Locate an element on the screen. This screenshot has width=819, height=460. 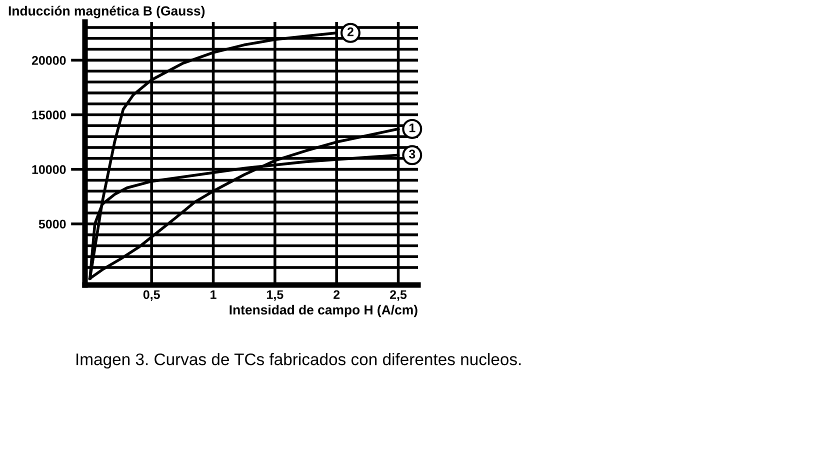
x-axis-title: Intensidad de campo H (A/cm) is located at coordinates (324, 311).